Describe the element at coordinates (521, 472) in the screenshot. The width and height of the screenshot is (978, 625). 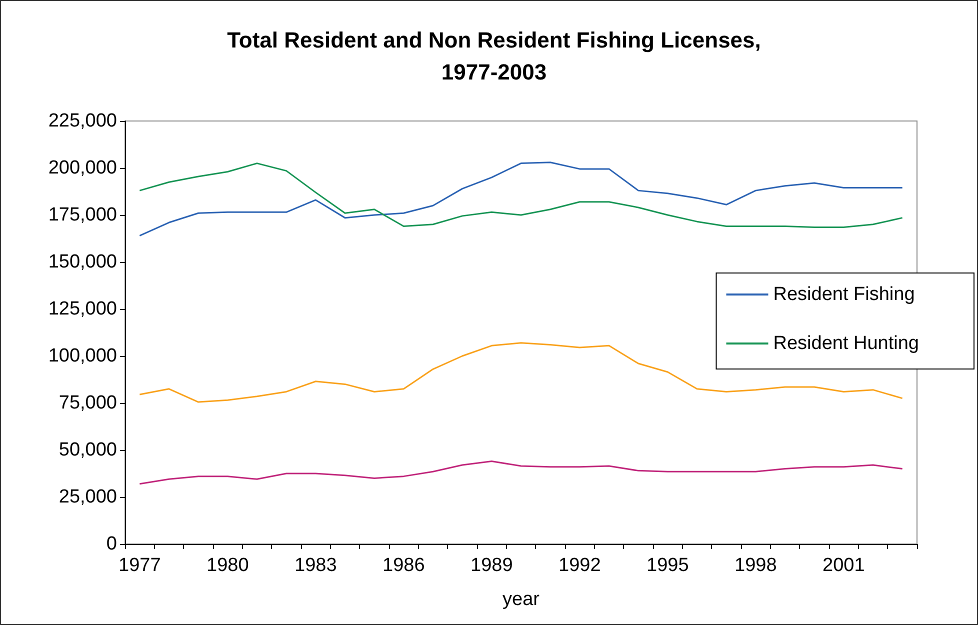
I see `line-series` at that location.